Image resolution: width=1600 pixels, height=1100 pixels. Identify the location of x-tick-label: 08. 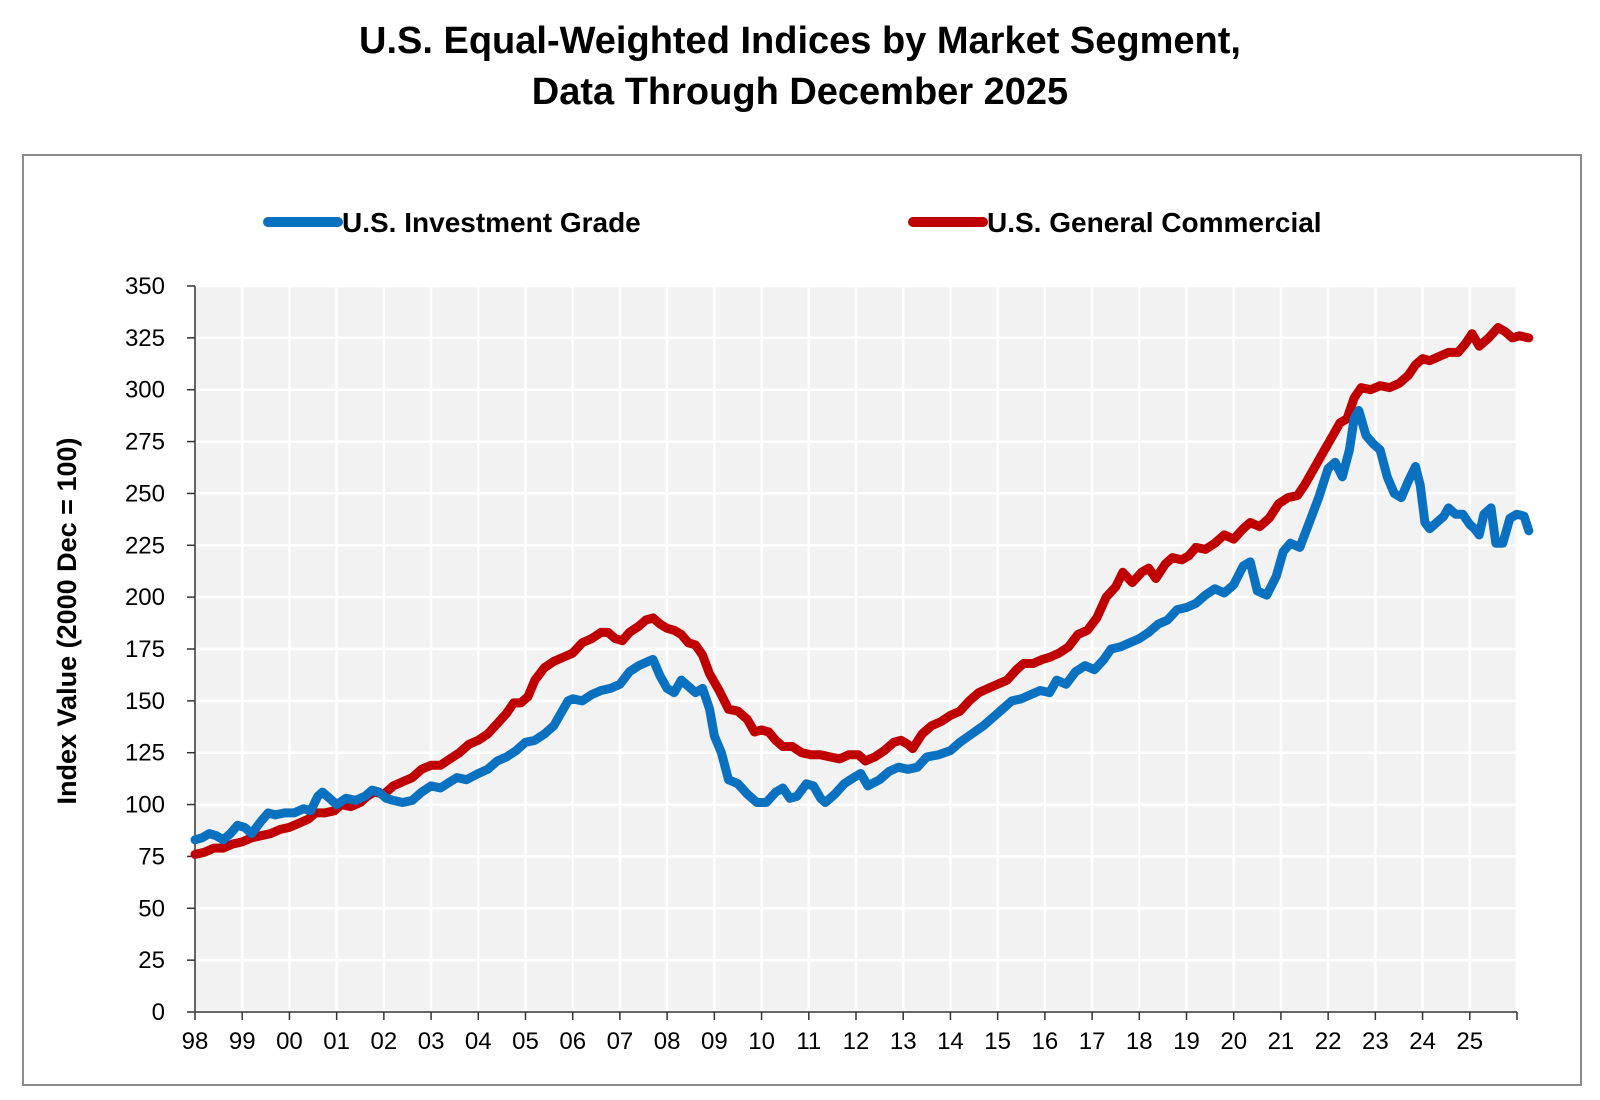
(667, 1041).